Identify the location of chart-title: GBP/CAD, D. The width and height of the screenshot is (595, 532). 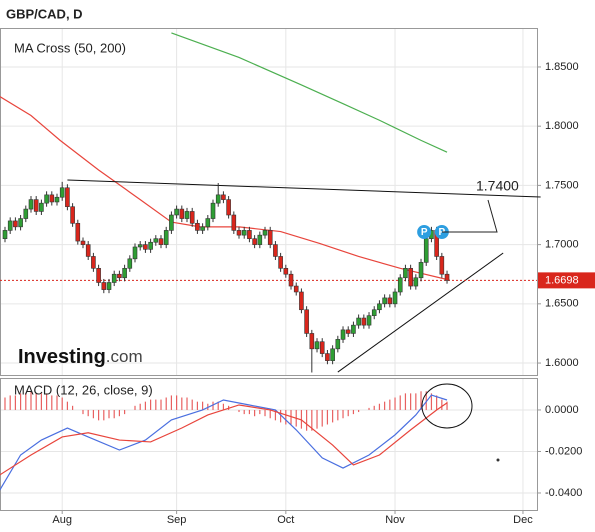
(44, 13).